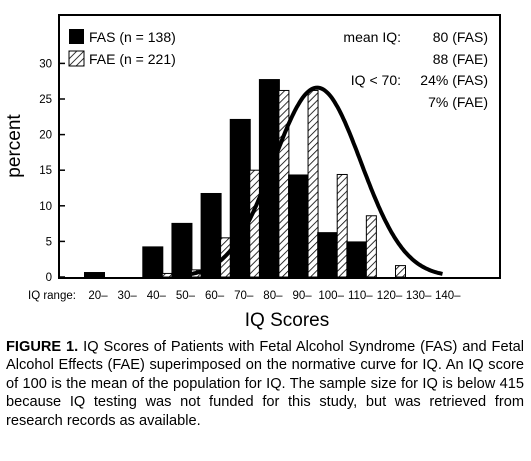  What do you see at coordinates (49, 278) in the screenshot?
I see `y-tick-label: 0` at bounding box center [49, 278].